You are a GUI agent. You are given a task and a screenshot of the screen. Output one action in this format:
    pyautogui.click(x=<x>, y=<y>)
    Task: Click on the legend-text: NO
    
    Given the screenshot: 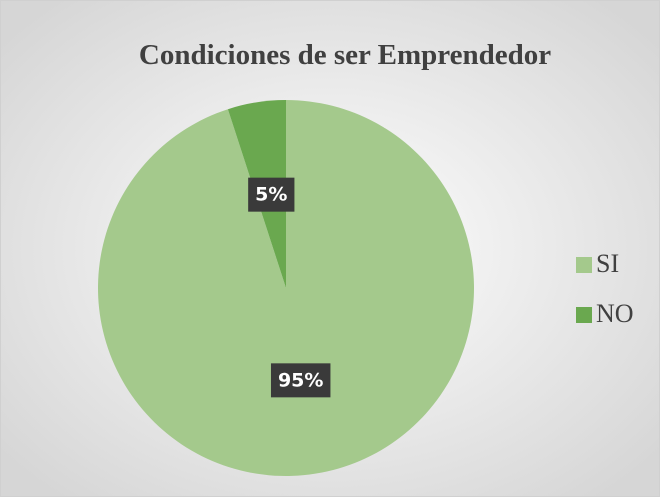 What is the action you would take?
    pyautogui.click(x=615, y=313)
    